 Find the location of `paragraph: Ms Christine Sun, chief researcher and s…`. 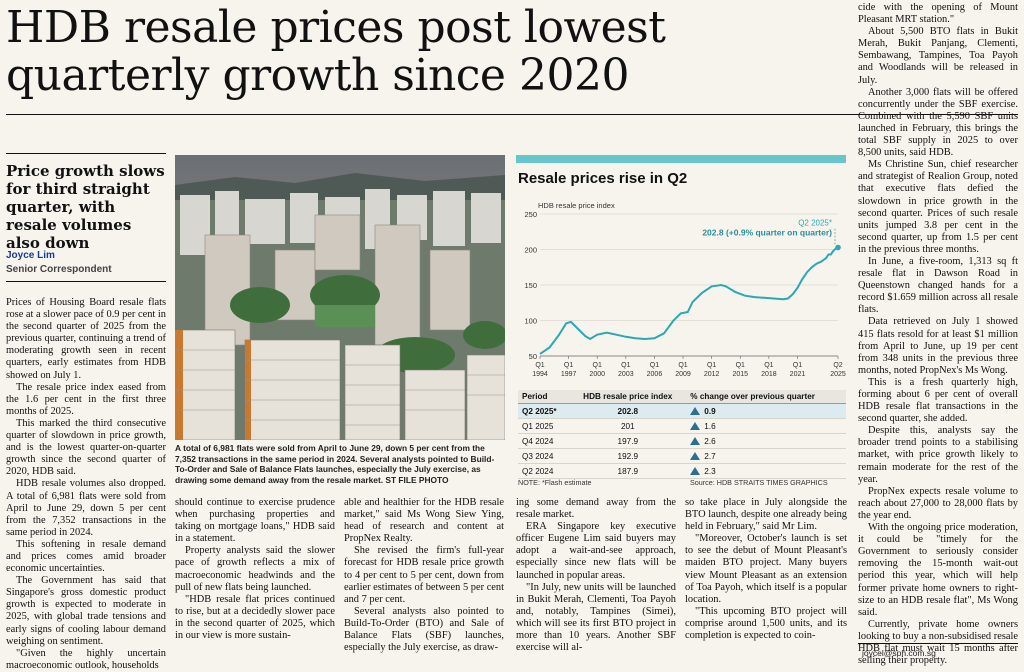

paragraph: Ms Christine Sun, chief researcher and s… is located at coordinates (938, 207).